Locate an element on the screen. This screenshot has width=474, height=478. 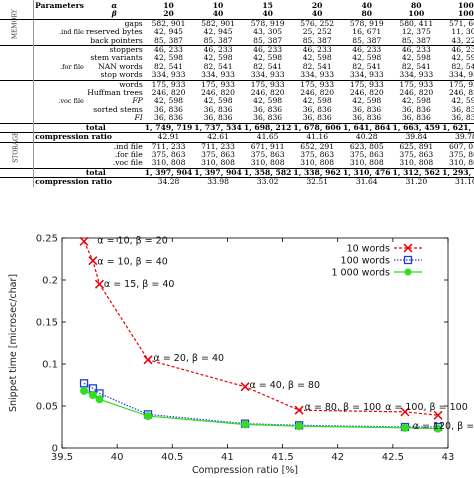
header-alpha-value: 15 is located at coordinates (267, 5).